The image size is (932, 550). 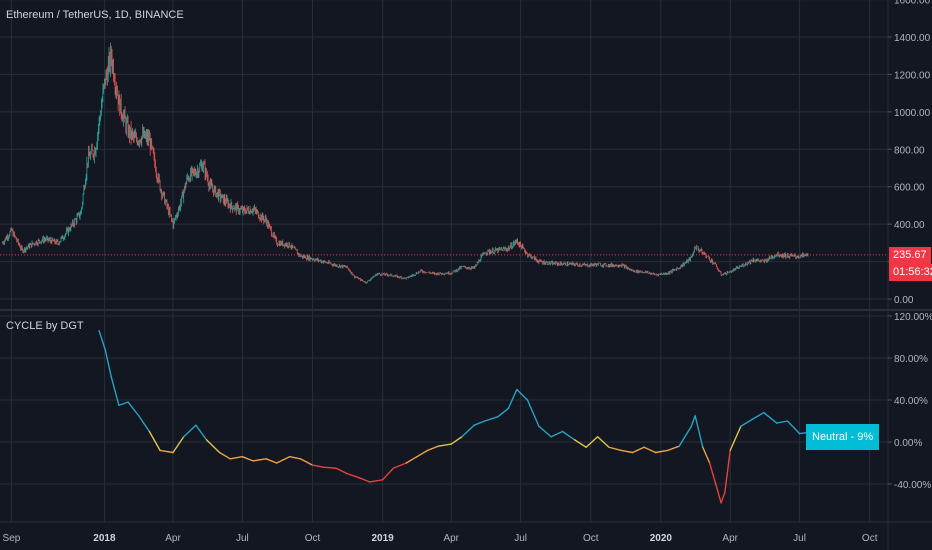 What do you see at coordinates (843, 437) in the screenshot?
I see `cycle-status-badge: Neutral - 9%` at bounding box center [843, 437].